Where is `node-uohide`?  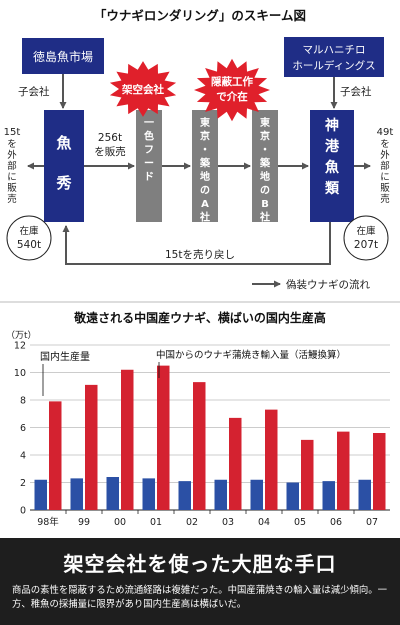
node-uohide is located at coordinates (64, 166).